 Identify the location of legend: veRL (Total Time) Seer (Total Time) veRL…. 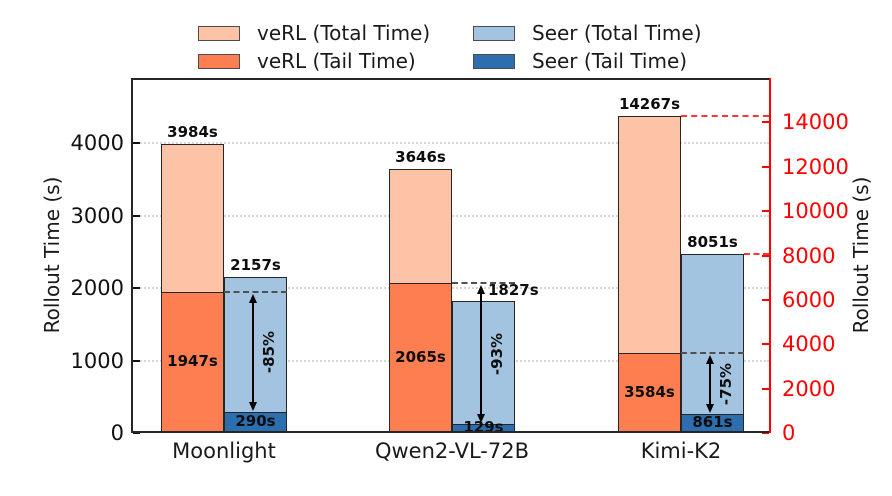
(450, 47).